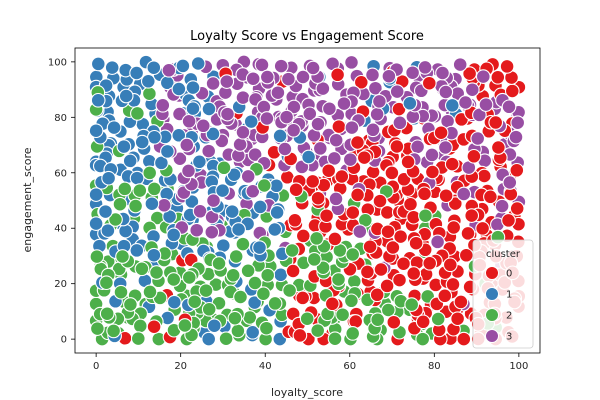 This screenshot has height=400, width=600. Describe the element at coordinates (503, 294) in the screenshot. I see `legend-box` at that location.